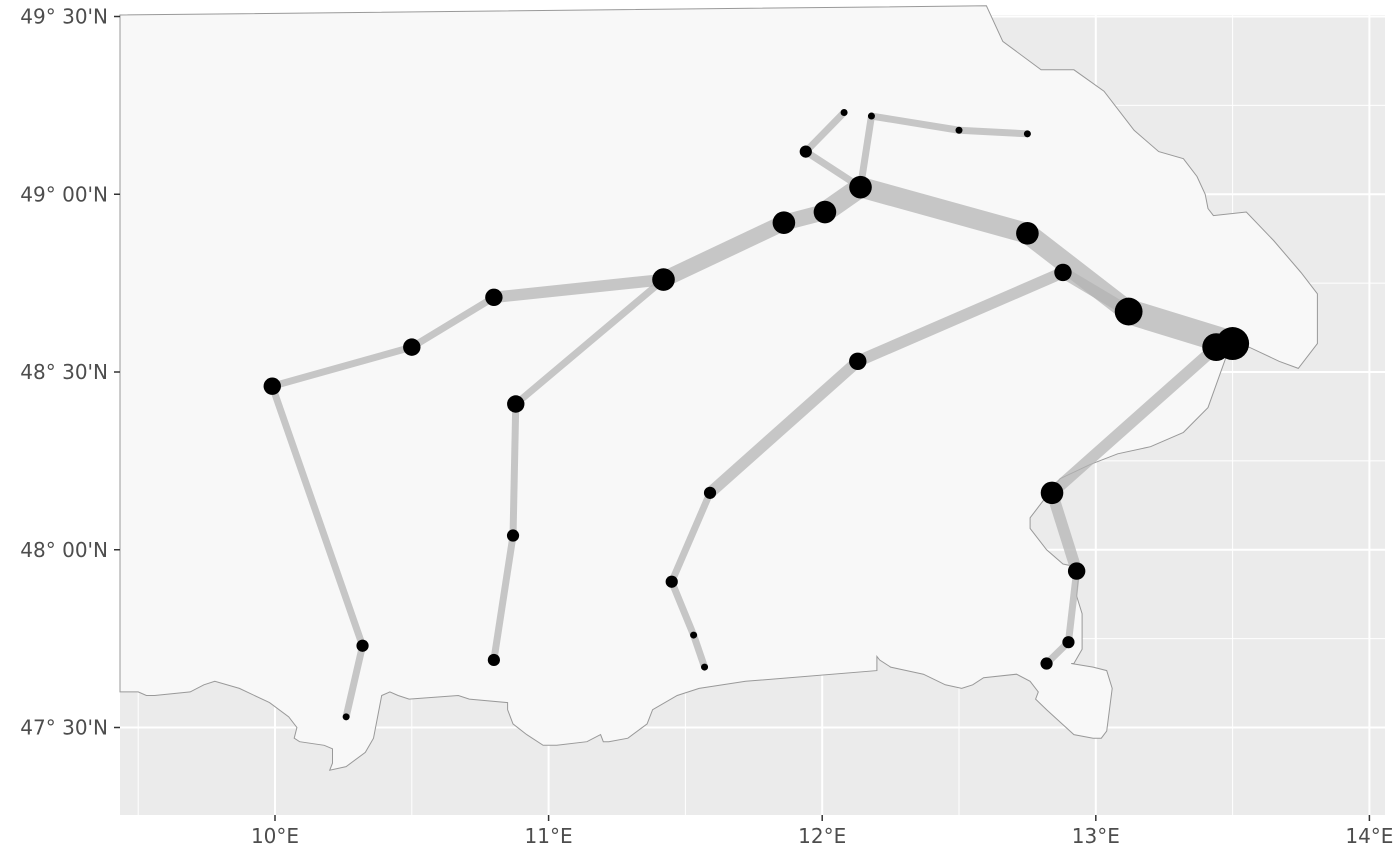 Image resolution: width=1400 pixels, height=866 pixels. I want to click on x-axis: 10°E 11°E 12°E 13°E 14°E, so click(822, 831).